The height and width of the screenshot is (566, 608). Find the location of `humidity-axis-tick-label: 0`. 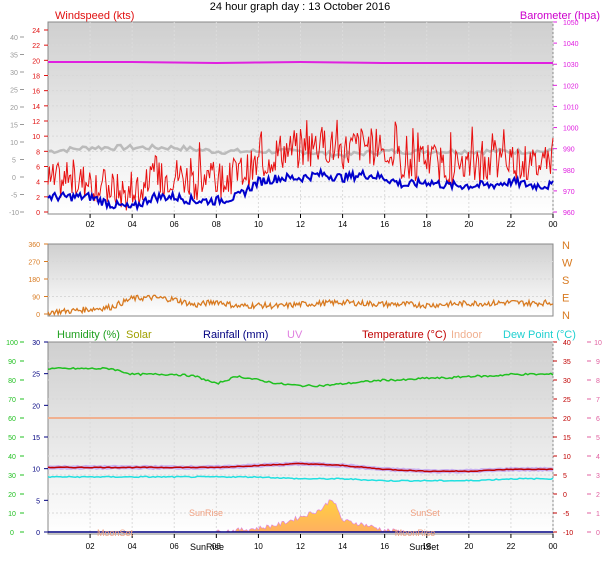

humidity-axis-tick-label: 0 is located at coordinates (12, 533).